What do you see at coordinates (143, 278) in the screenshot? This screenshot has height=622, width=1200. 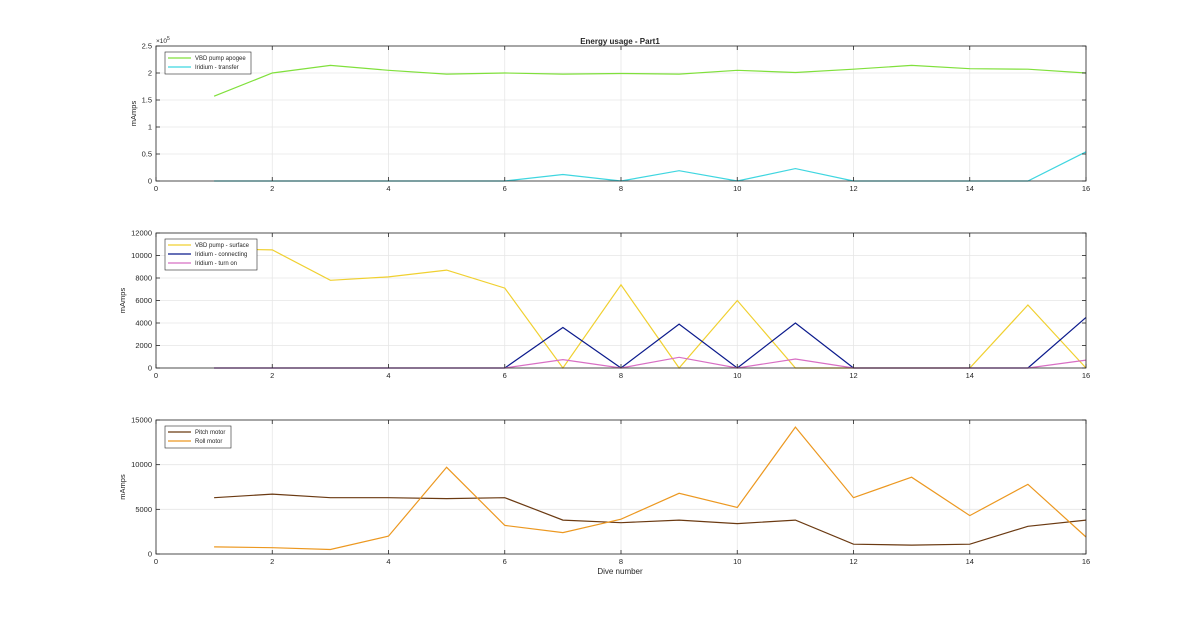 I see `y-tick-label: 8000` at bounding box center [143, 278].